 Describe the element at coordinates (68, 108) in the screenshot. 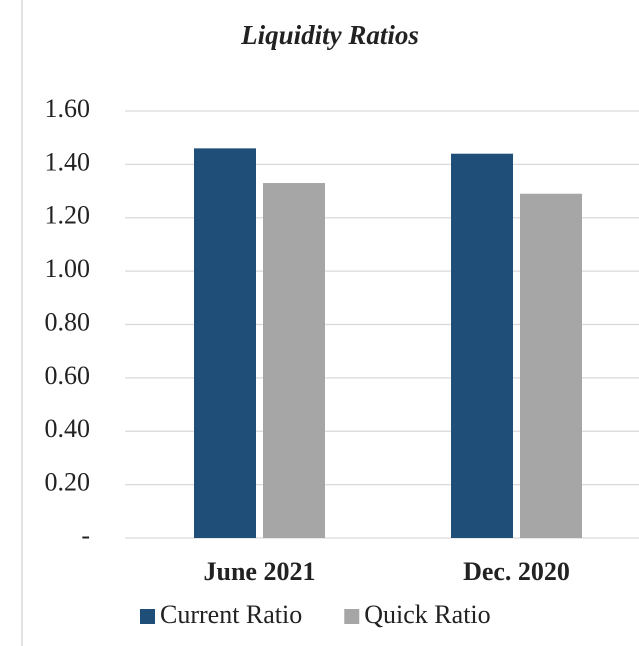

I see `y-tick-label: 1.60` at that location.